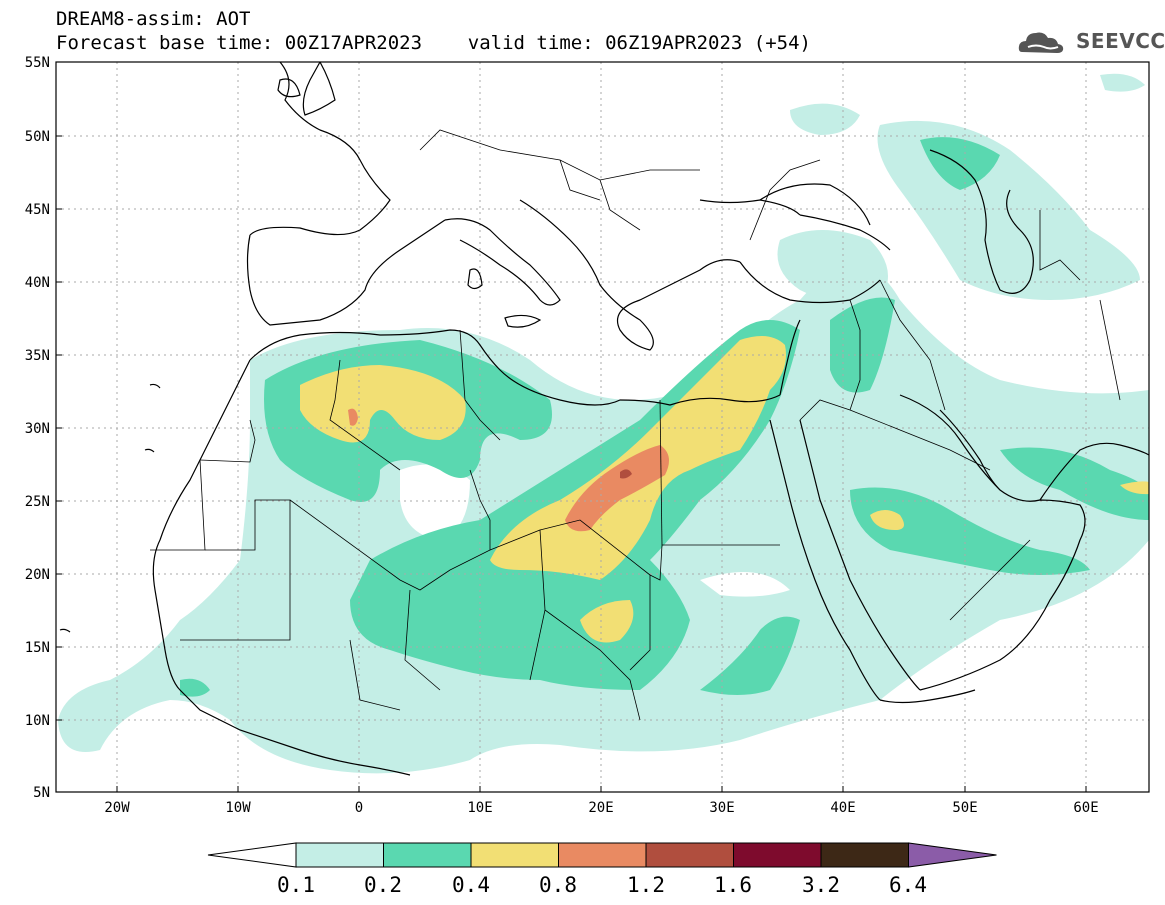 Image resolution: width=1165 pixels, height=905 pixels. I want to click on colorbar-label: 0.2, so click(383, 885).